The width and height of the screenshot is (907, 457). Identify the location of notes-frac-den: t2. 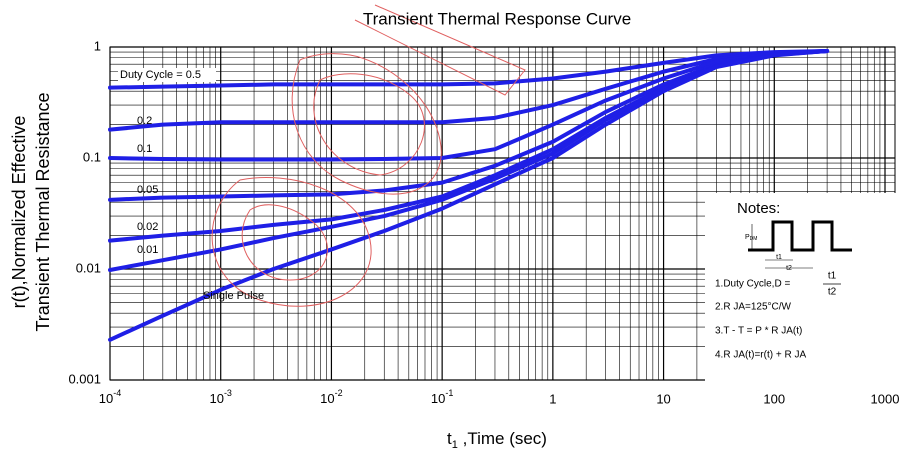
(832, 292).